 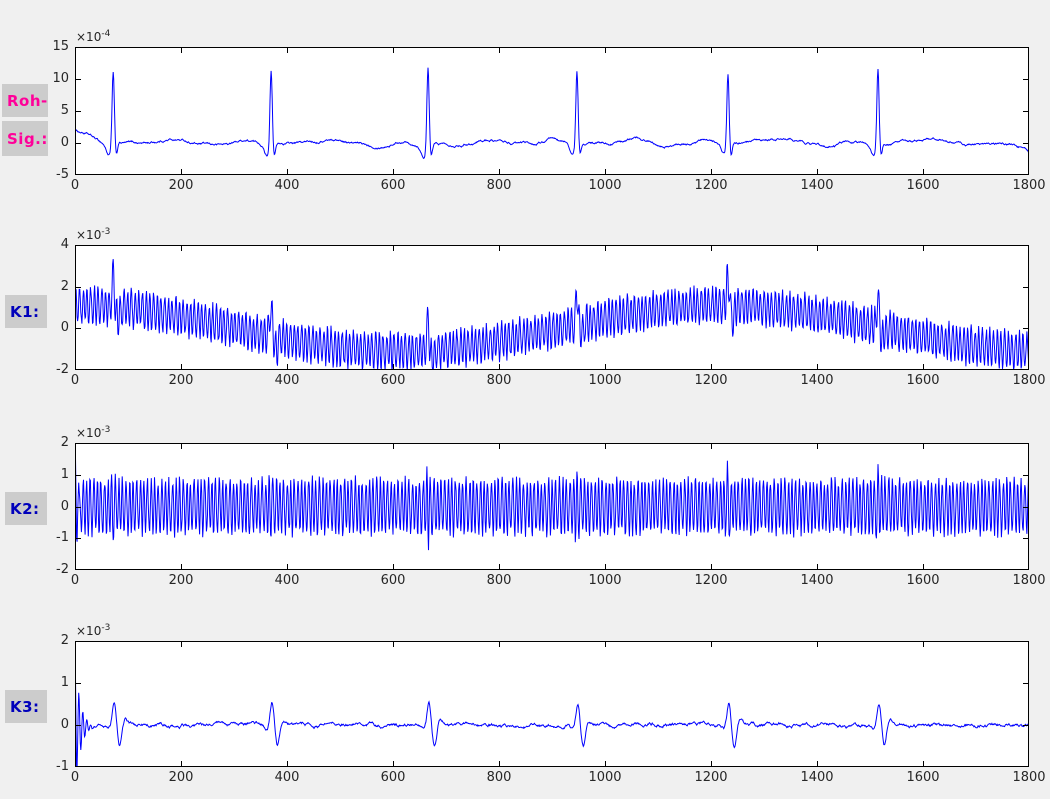 I want to click on axes-box-k1, so click(x=552, y=307).